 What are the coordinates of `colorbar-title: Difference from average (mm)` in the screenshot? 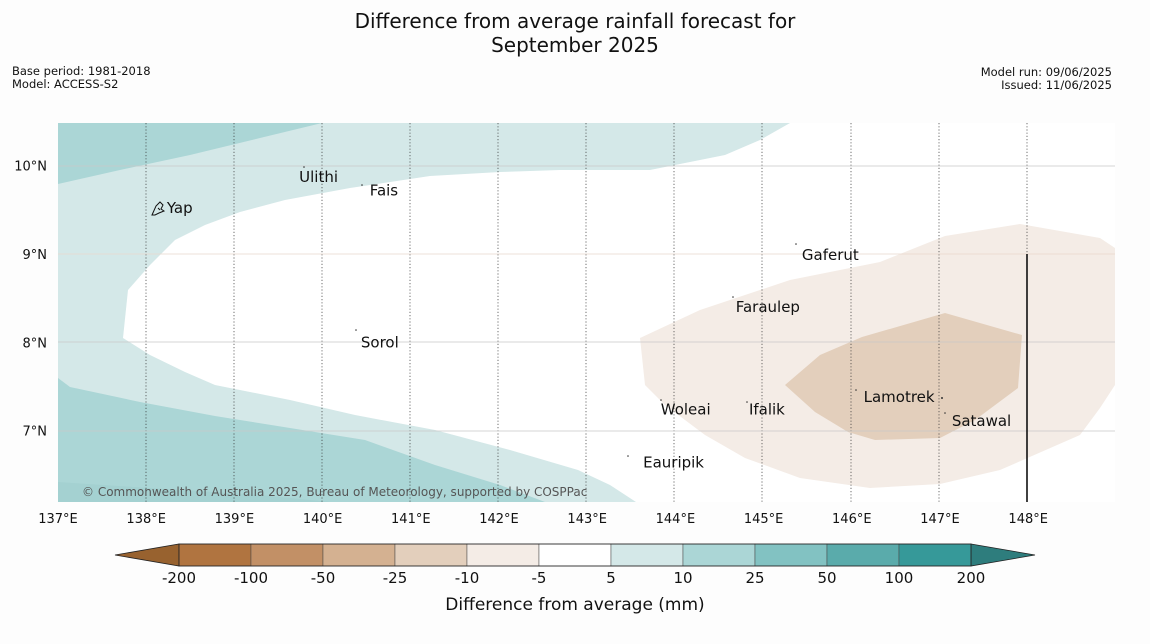 It's located at (574, 605).